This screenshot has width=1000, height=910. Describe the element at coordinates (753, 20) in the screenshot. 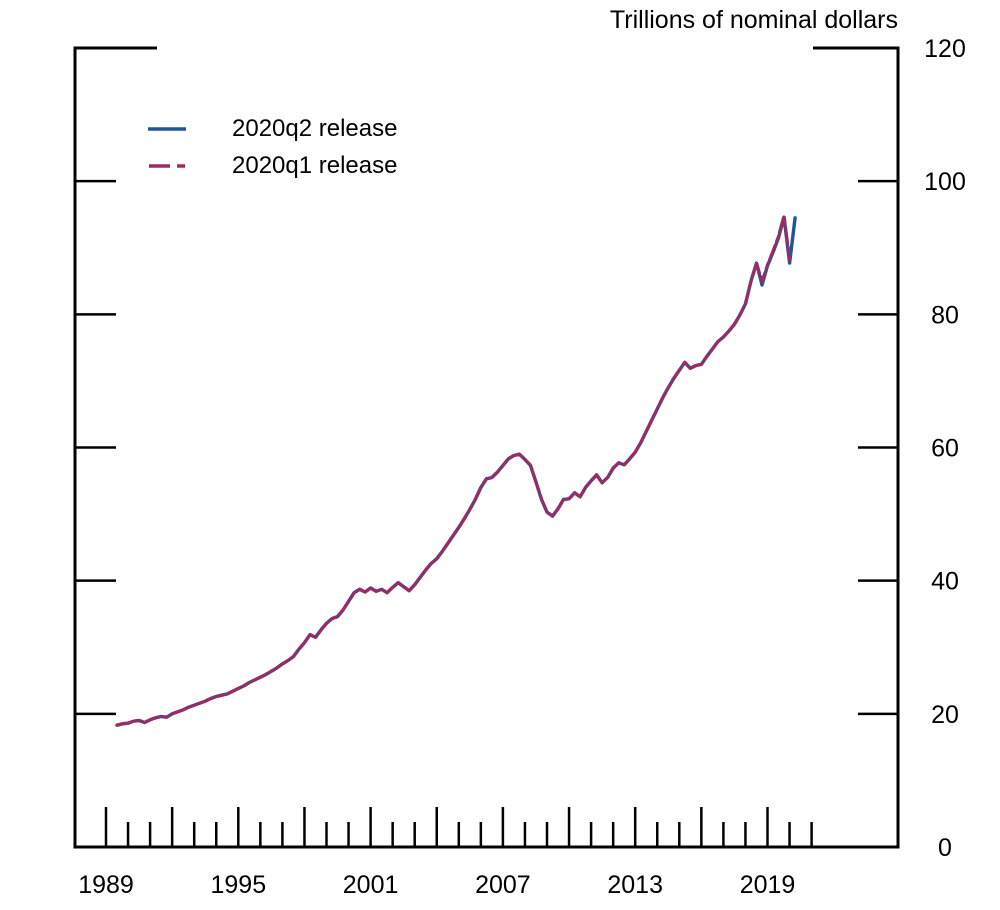

I see `y-axis-unit-title: Trillions of nominal dollars` at that location.